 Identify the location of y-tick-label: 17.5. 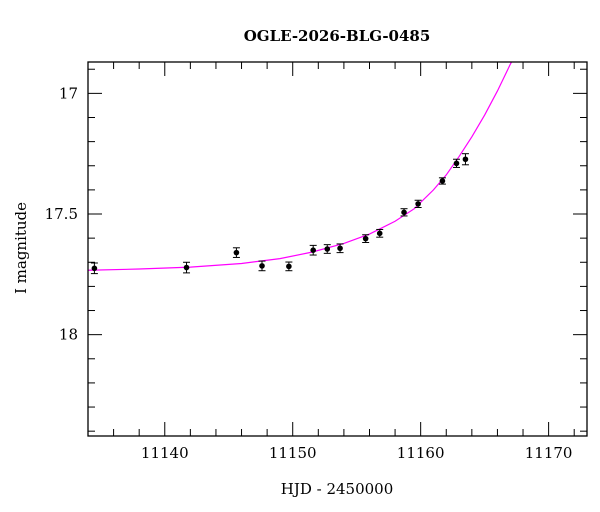
(61, 214).